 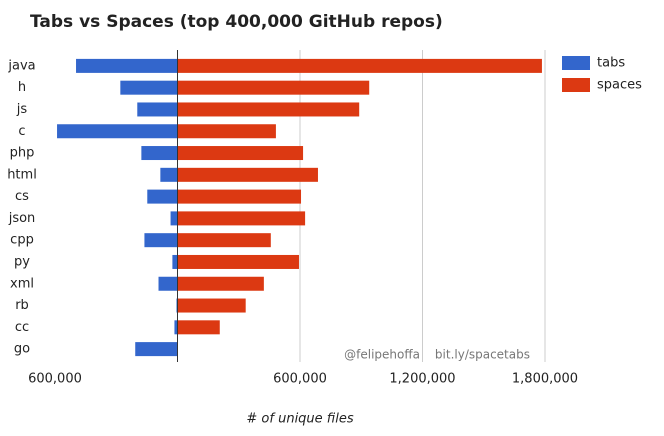 I want to click on y-tick-label: php, so click(x=22, y=153).